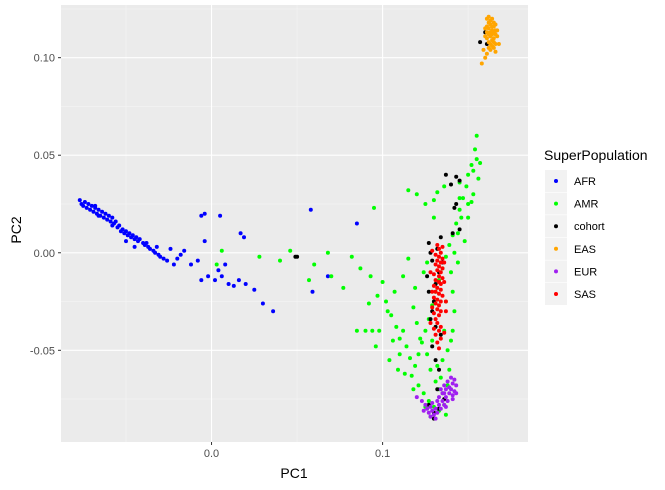 The height and width of the screenshot is (490, 665). What do you see at coordinates (45, 205) in the screenshot?
I see `y-axis-ticks: -0.05 0.00 0.05 0.10` at bounding box center [45, 205].